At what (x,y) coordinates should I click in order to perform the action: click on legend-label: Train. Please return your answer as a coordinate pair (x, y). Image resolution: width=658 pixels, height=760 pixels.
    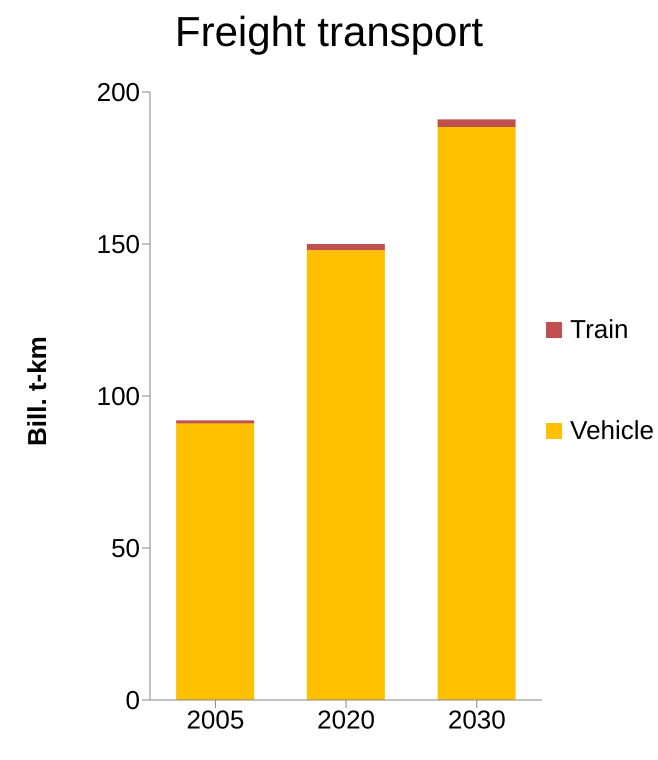
    Looking at the image, I should click on (599, 329).